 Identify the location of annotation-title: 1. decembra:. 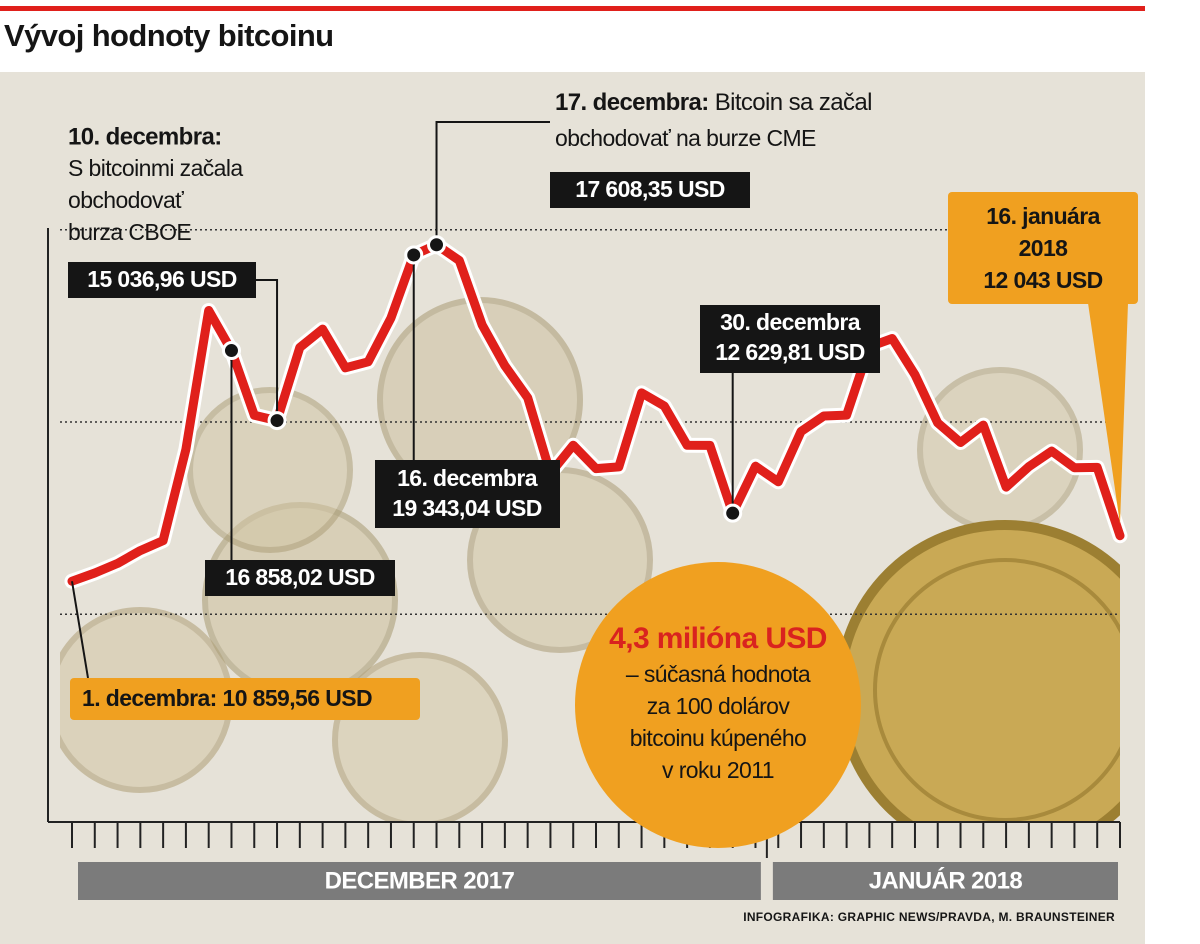
(149, 698).